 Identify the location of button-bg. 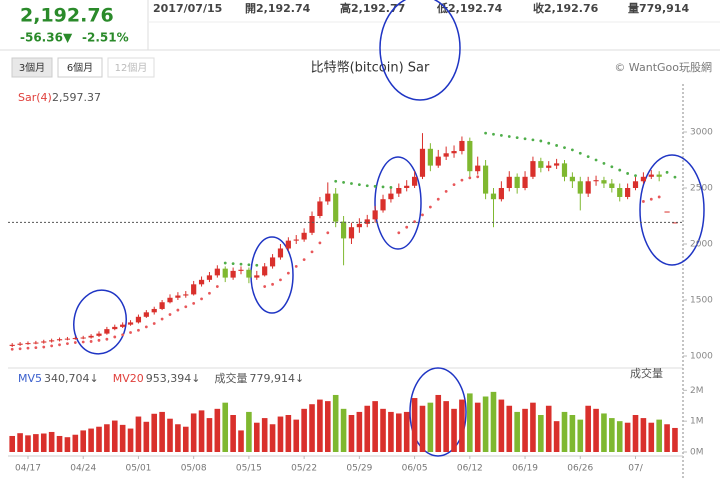
(32, 67).